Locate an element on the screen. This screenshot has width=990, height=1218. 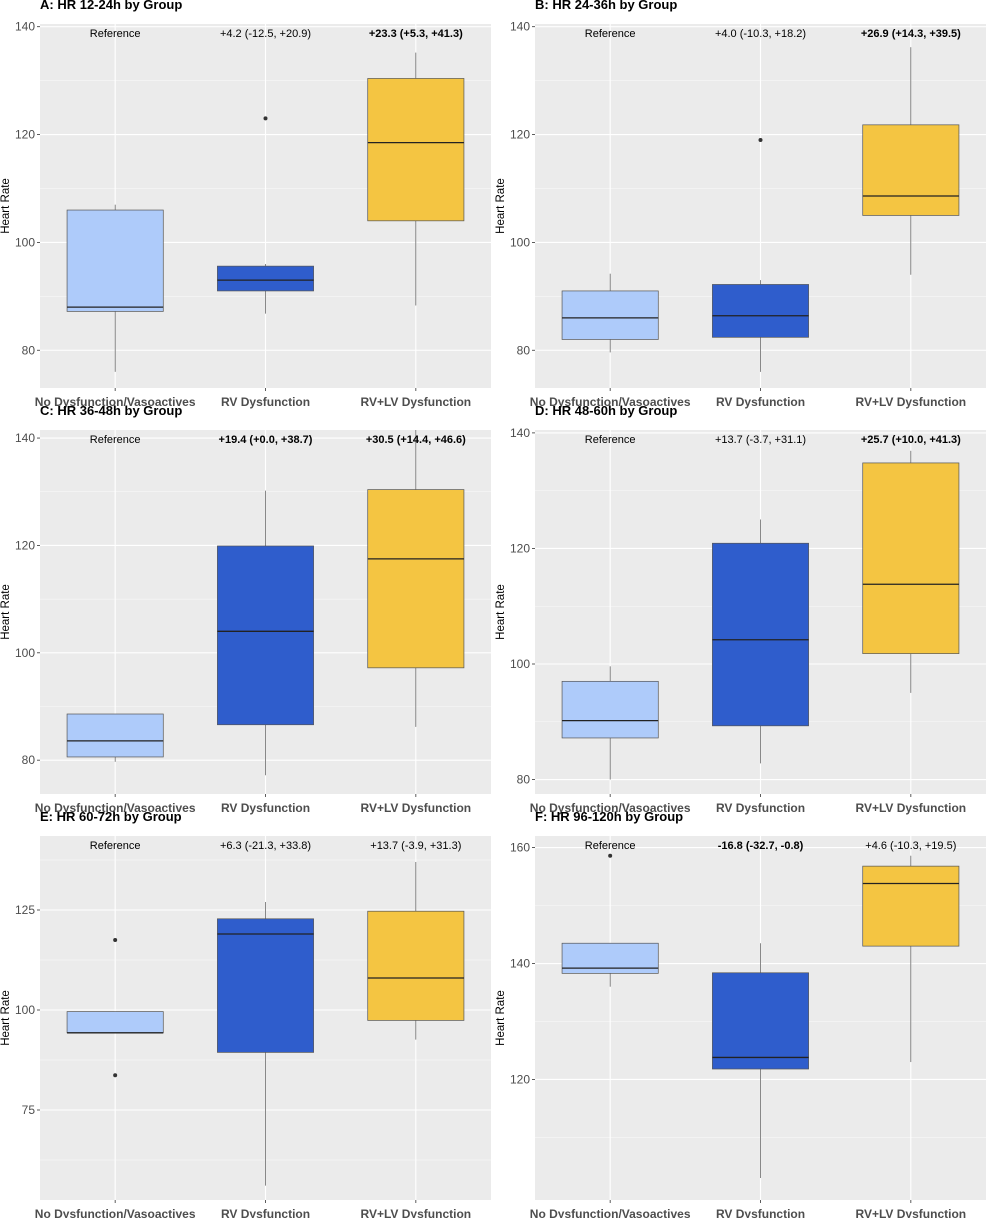
y-tick-label: 75 is located at coordinates (29, 1110).